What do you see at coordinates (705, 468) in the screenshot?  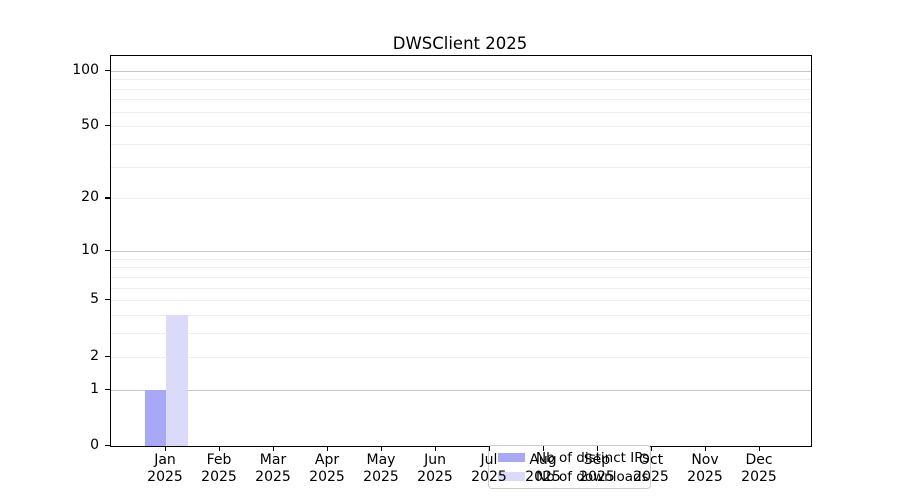 I see `x-tick-label-nov: Nov 2025` at bounding box center [705, 468].